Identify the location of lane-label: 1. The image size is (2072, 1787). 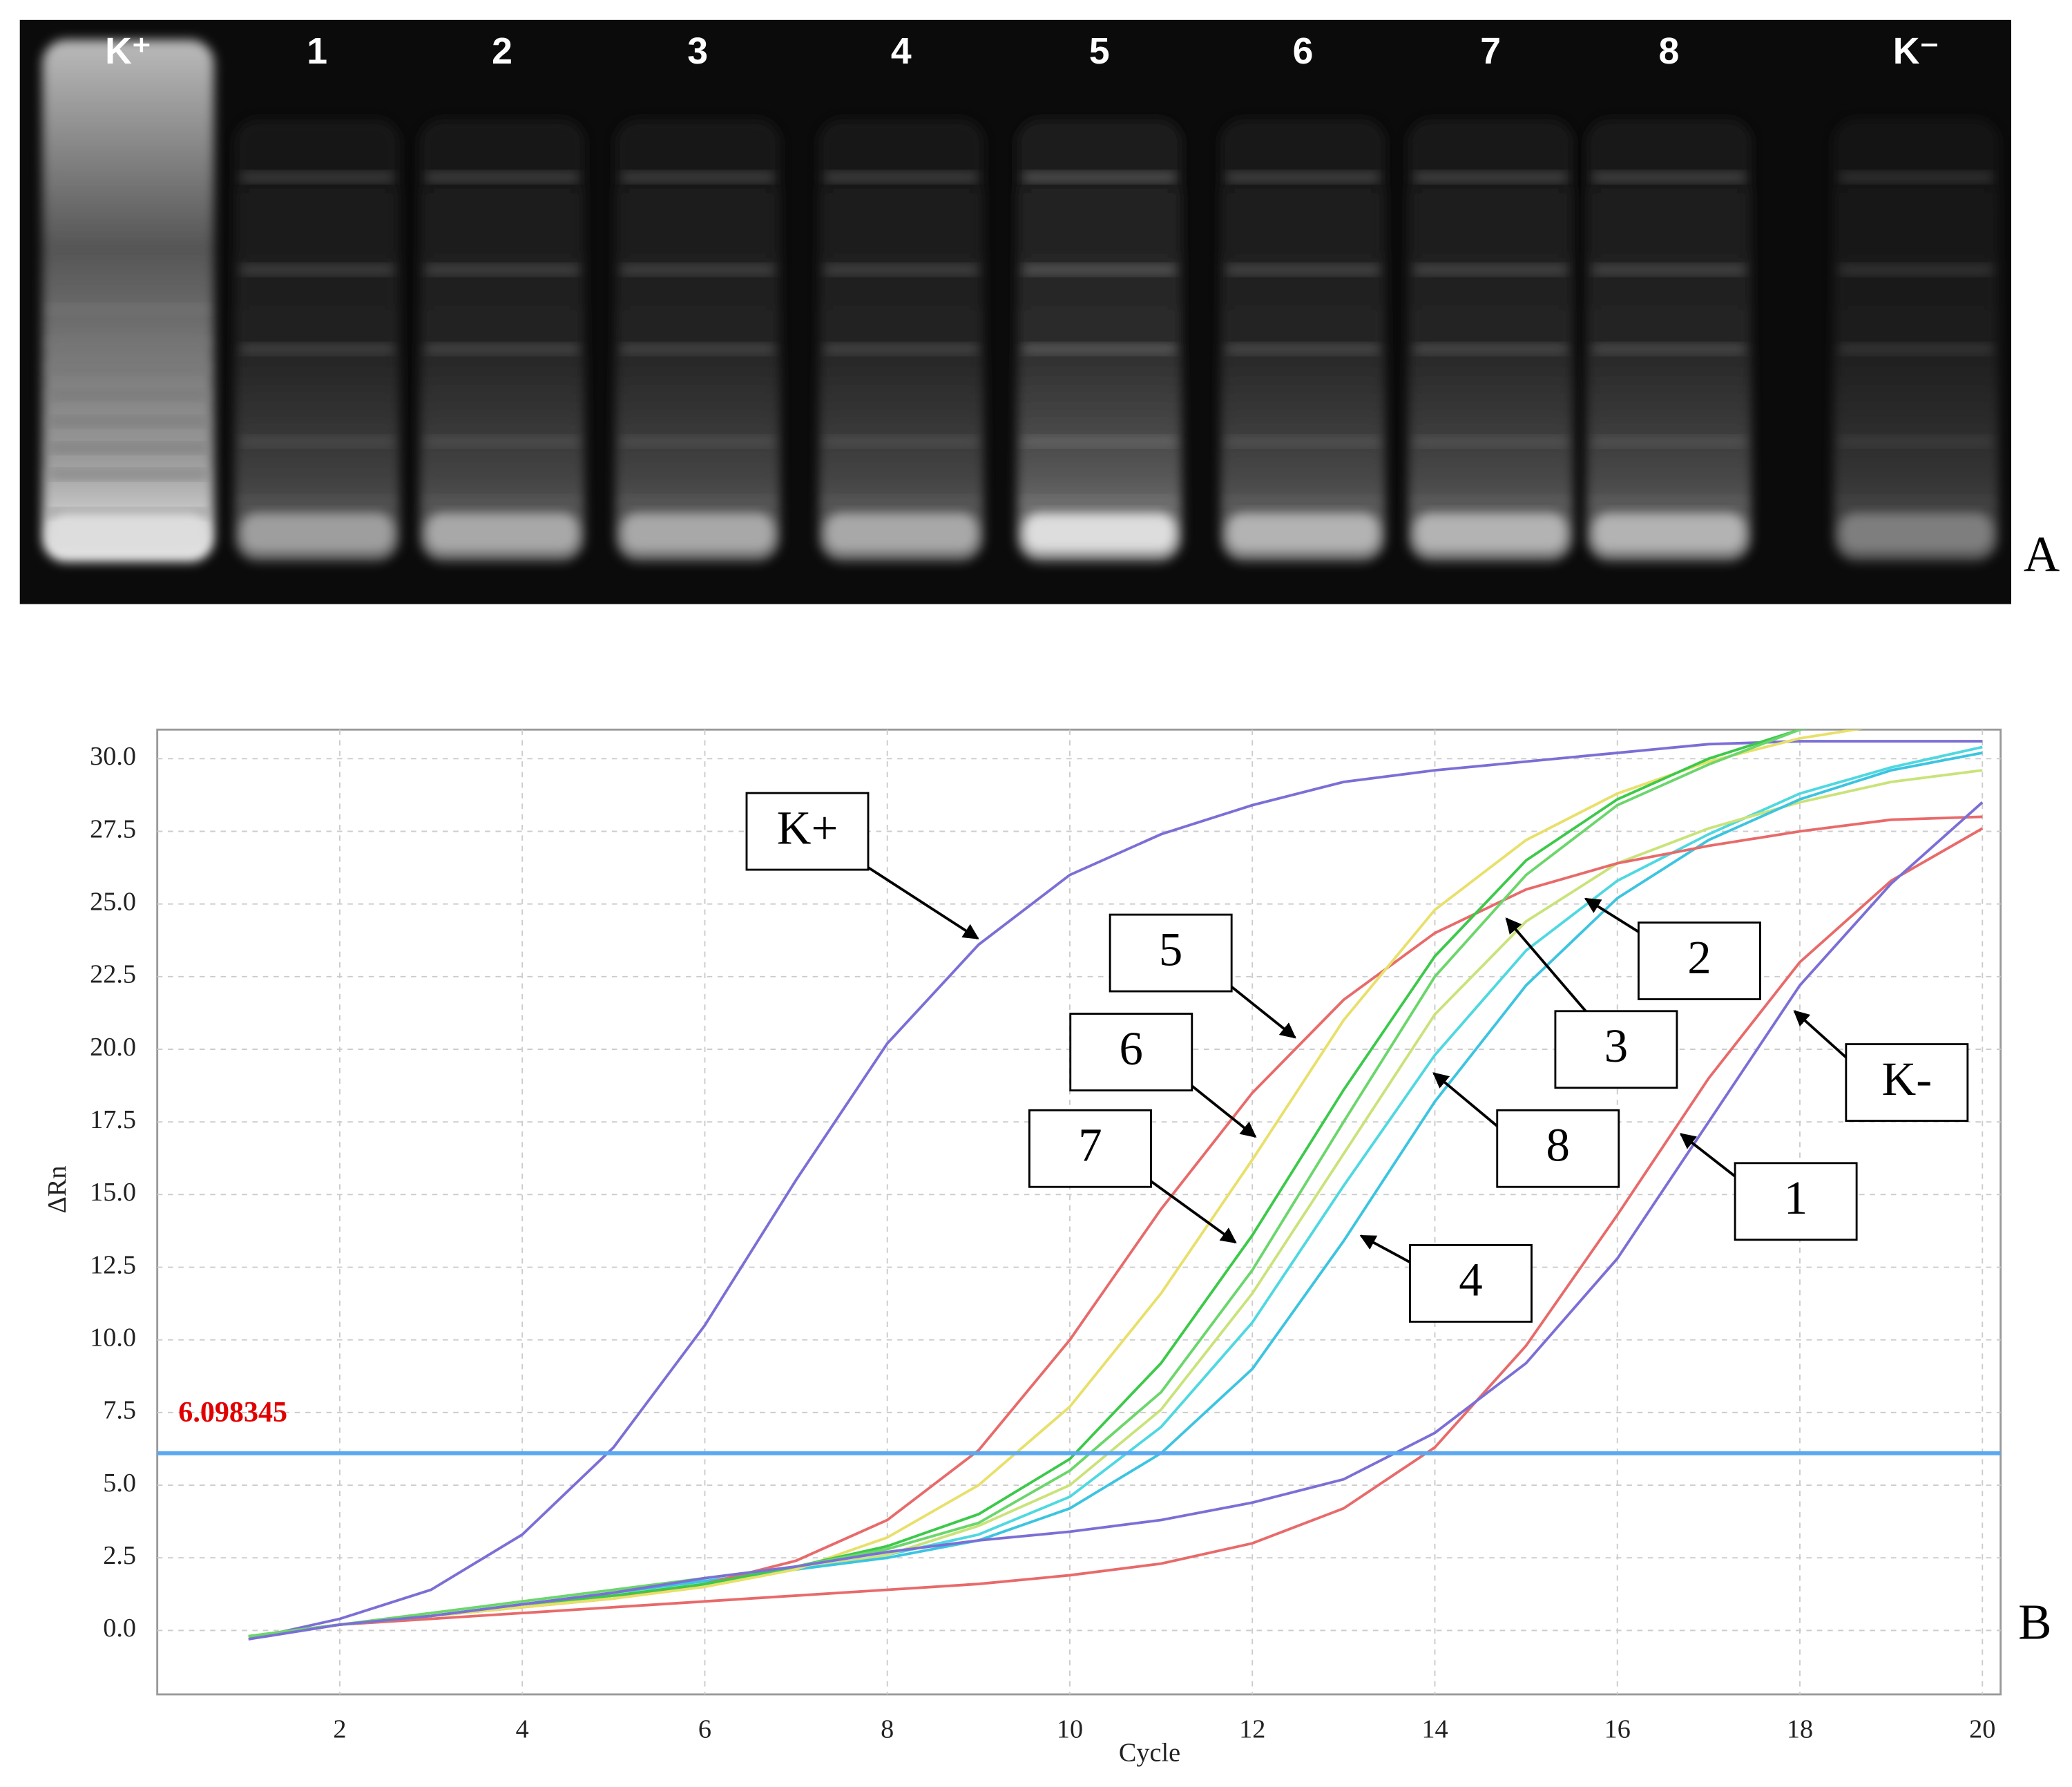
(317, 52).